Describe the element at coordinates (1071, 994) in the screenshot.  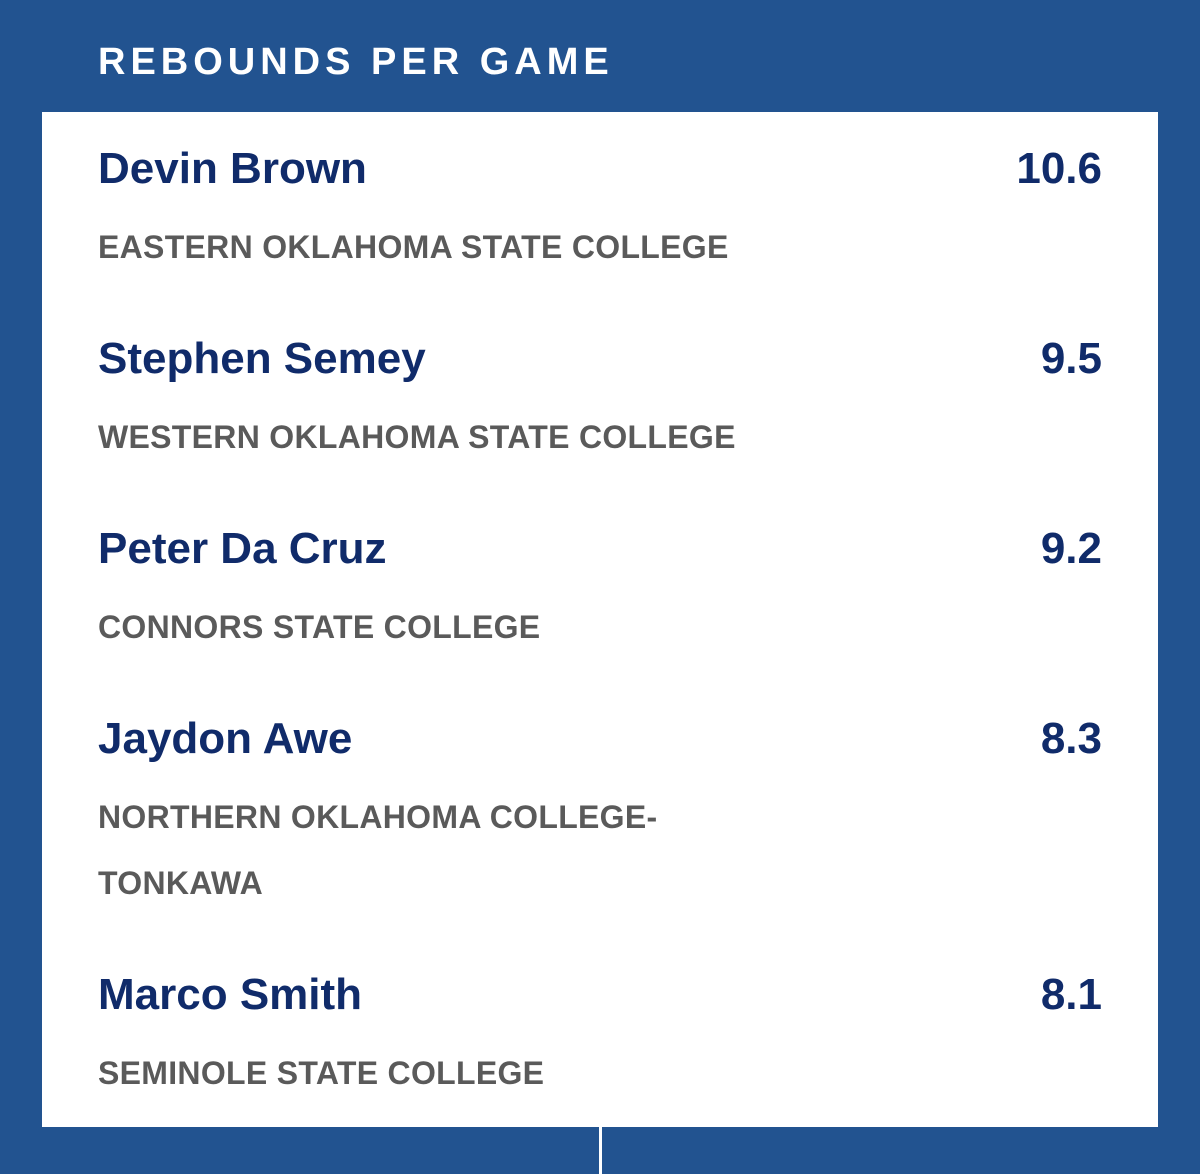
I see `stat-value: 8.1` at that location.